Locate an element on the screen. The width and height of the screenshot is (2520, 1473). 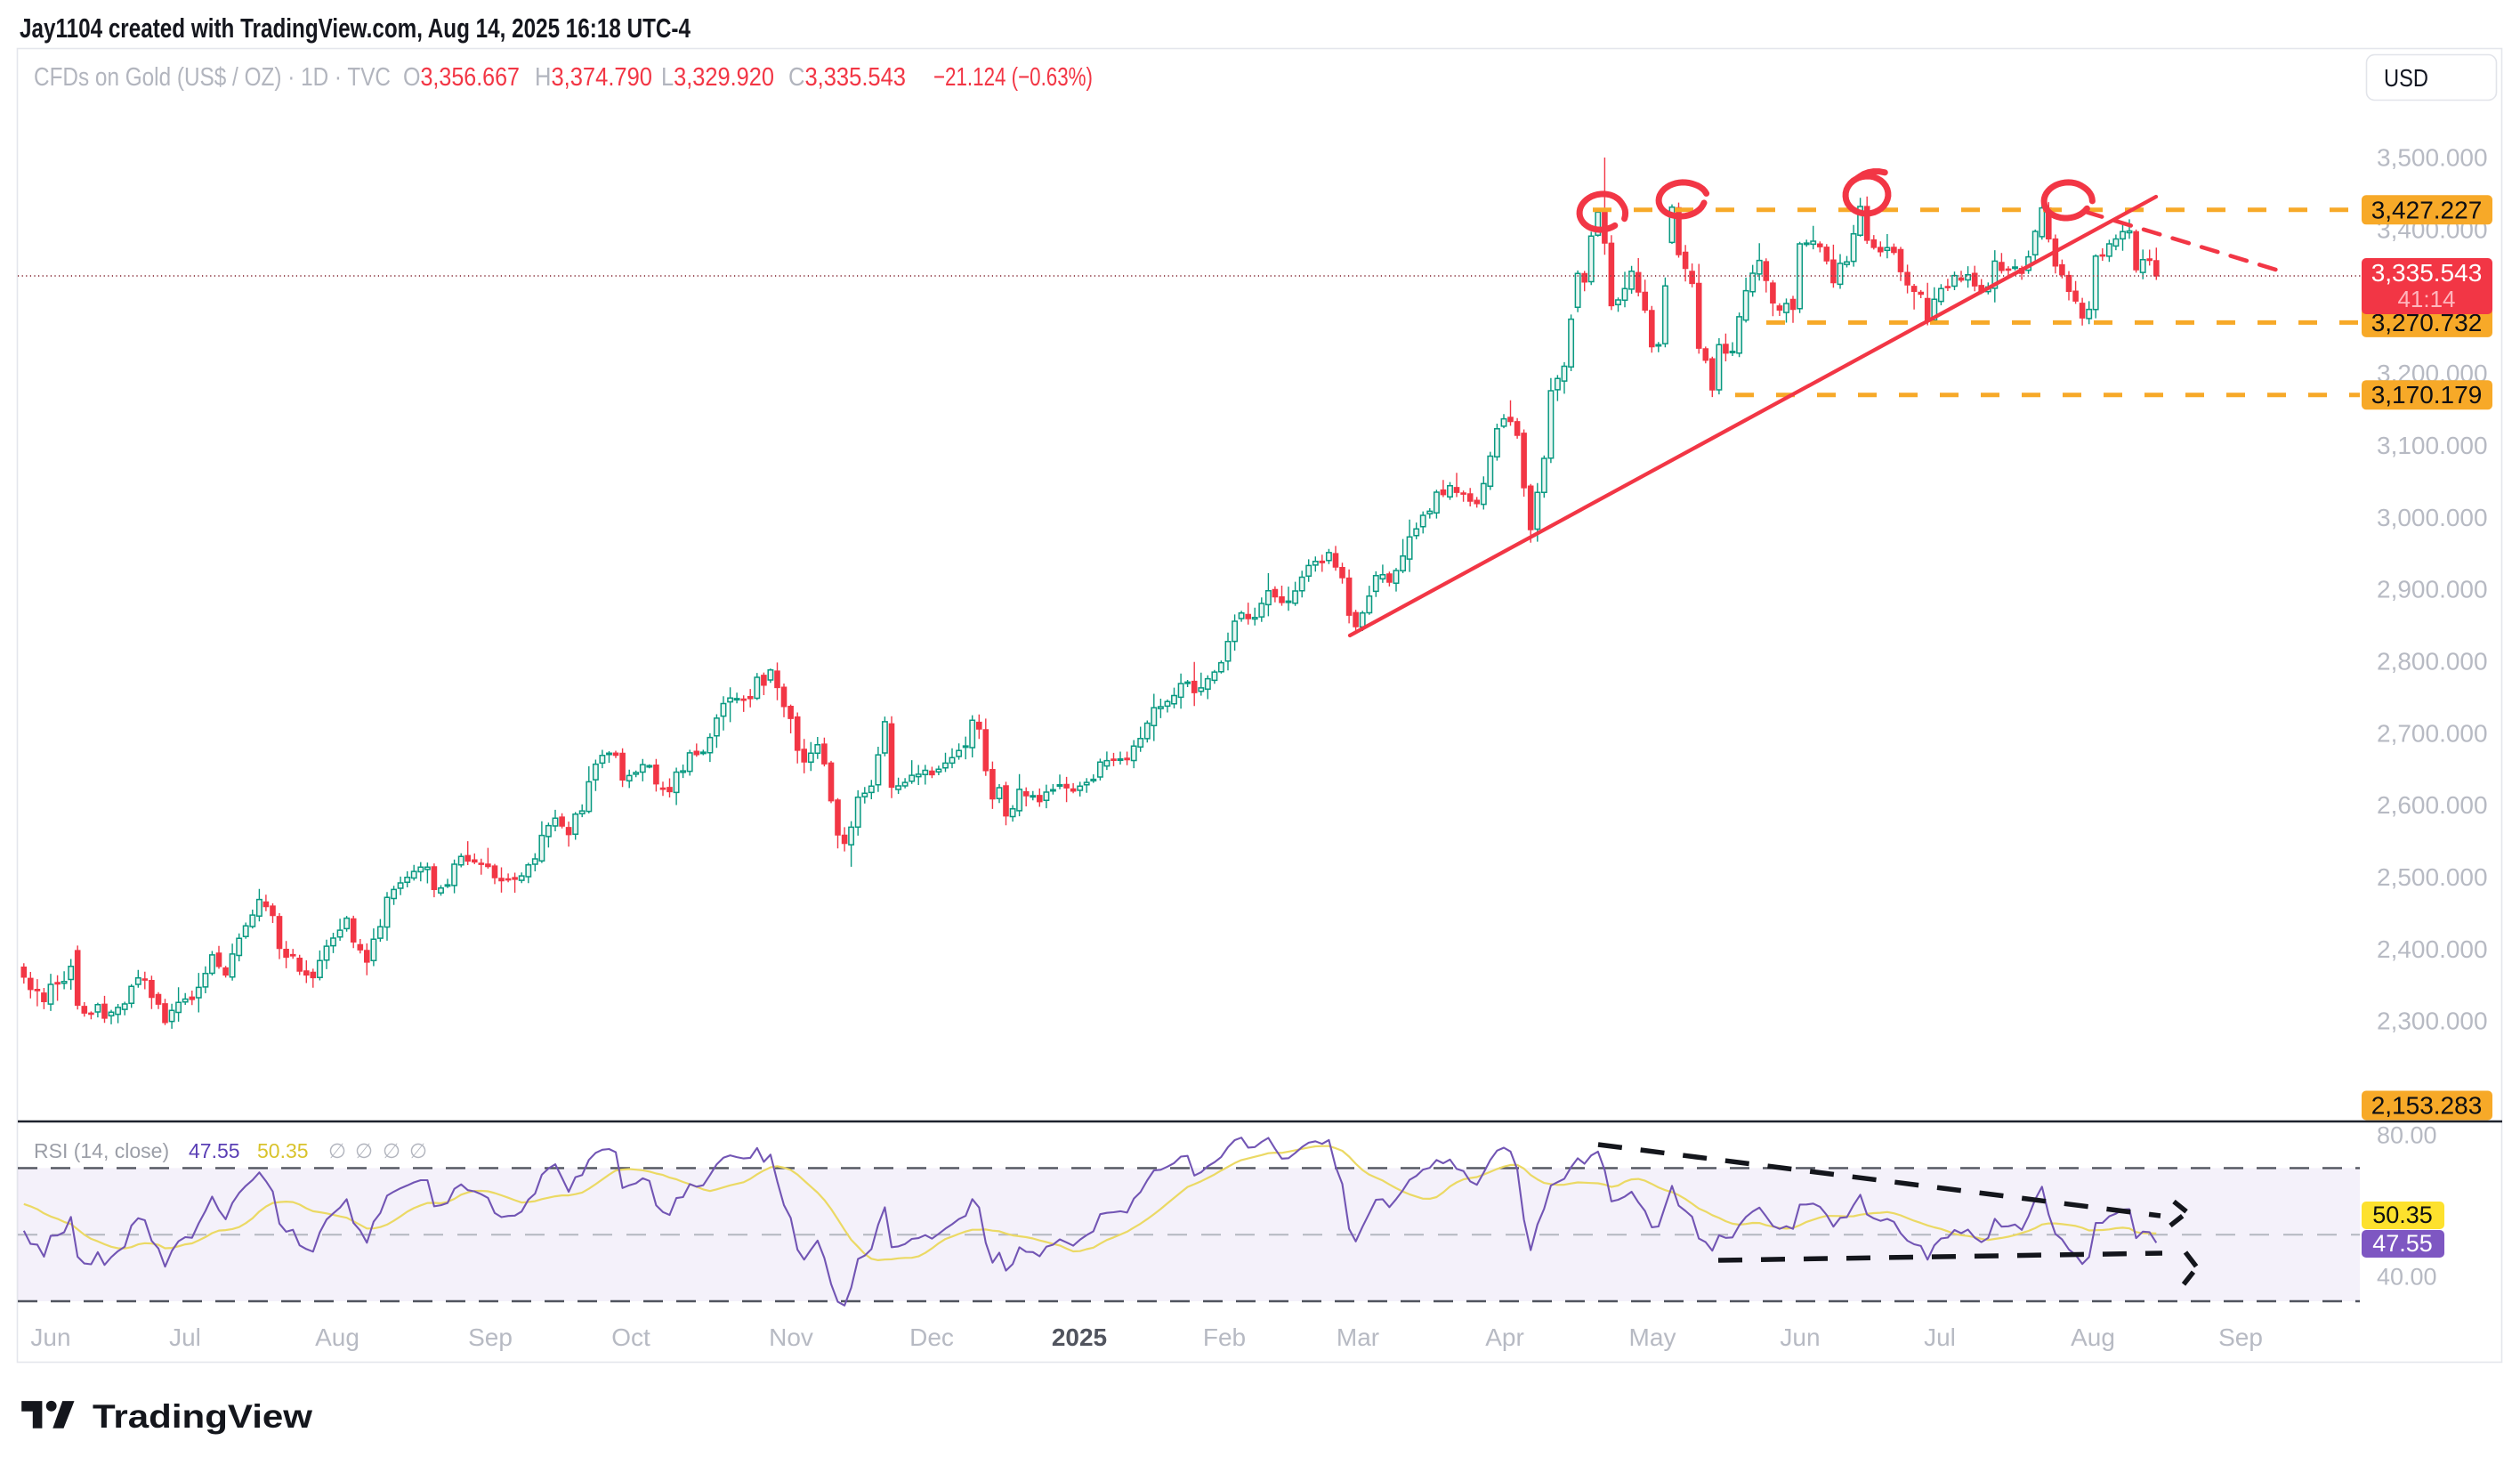
svg-text: 2,800.000 is located at coordinates (2432, 662).